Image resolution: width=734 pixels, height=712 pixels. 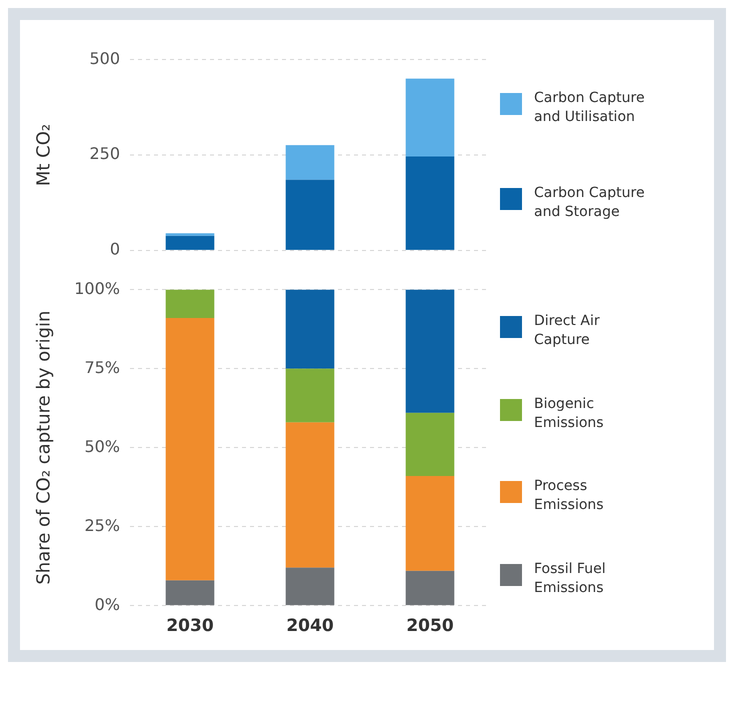 What do you see at coordinates (97, 288) in the screenshot?
I see `y-tick-label: 100%` at bounding box center [97, 288].